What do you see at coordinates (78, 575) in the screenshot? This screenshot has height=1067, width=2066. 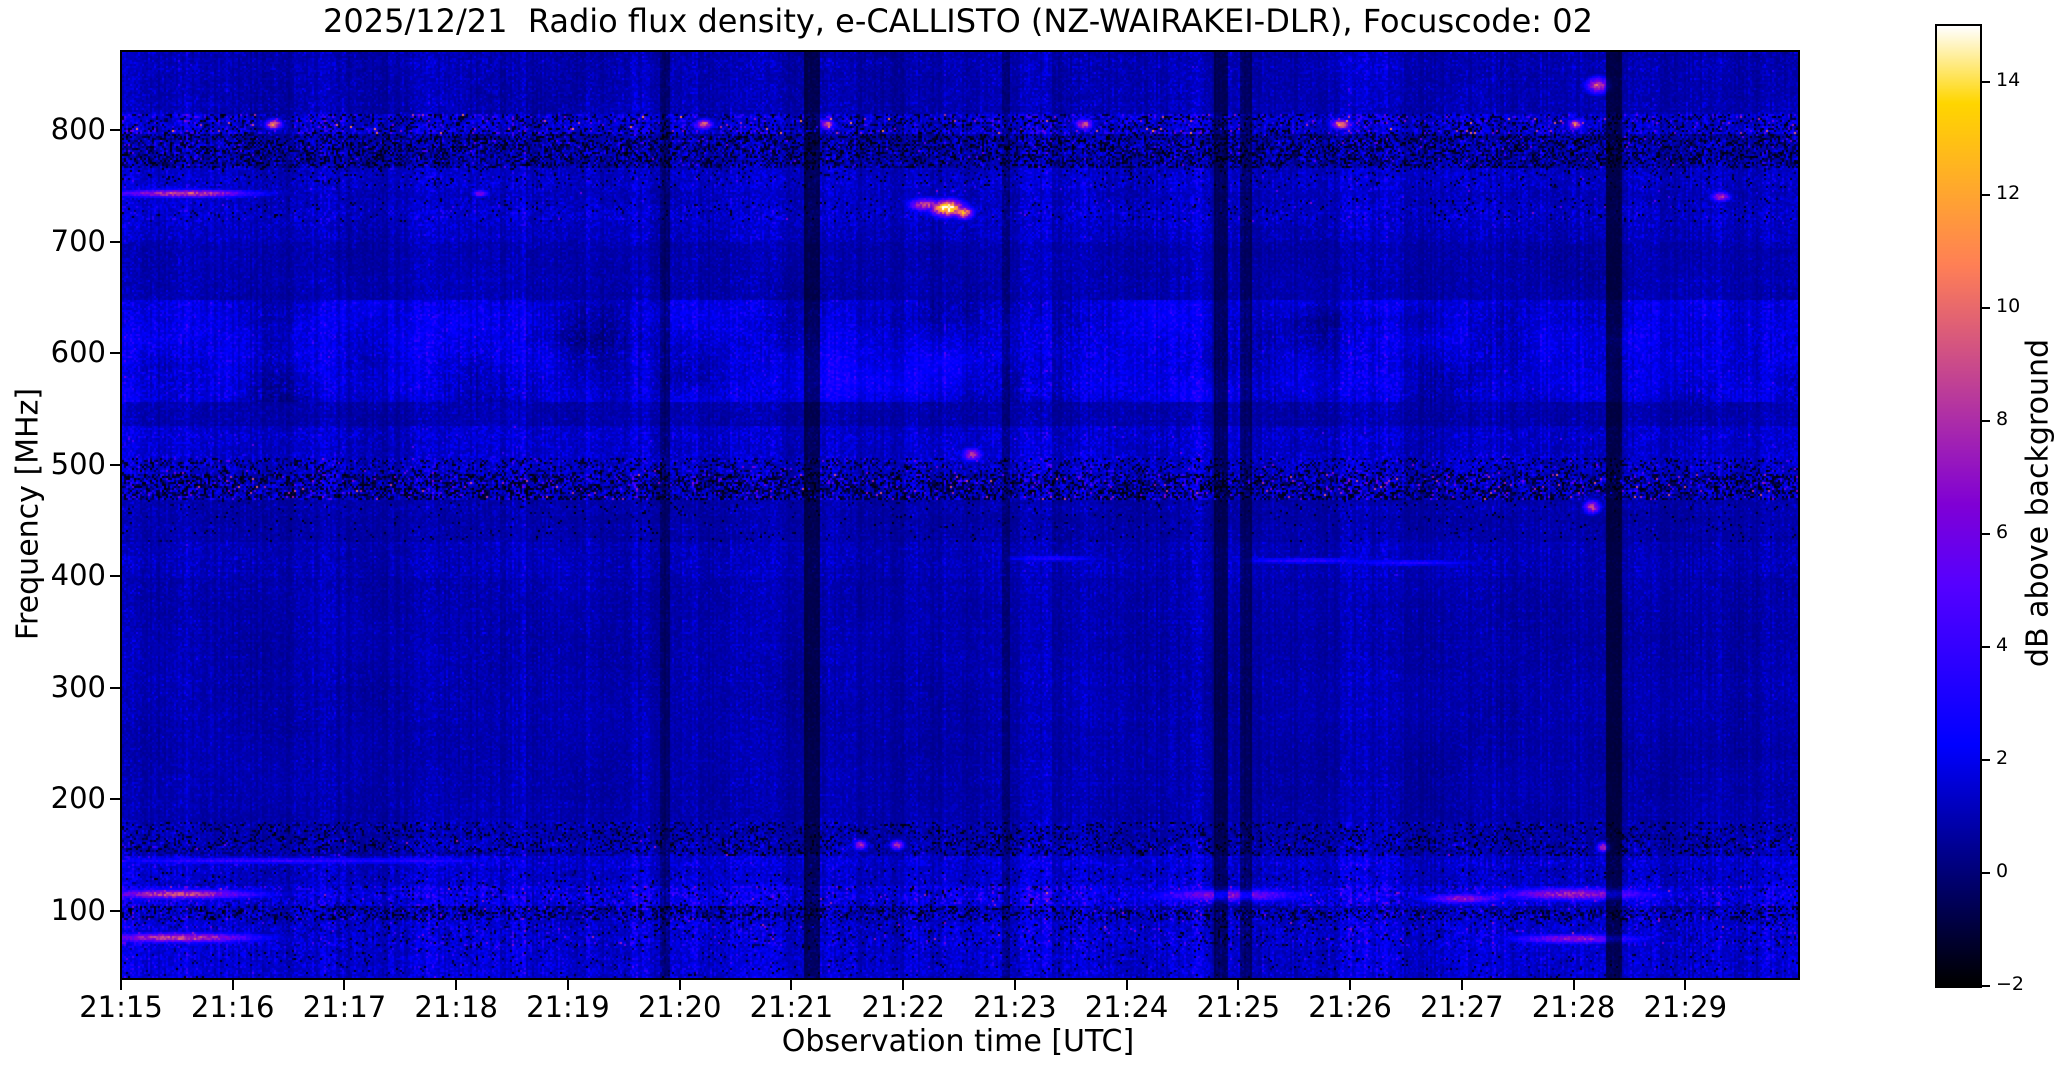 I see `y-tick-label: 400` at bounding box center [78, 575].